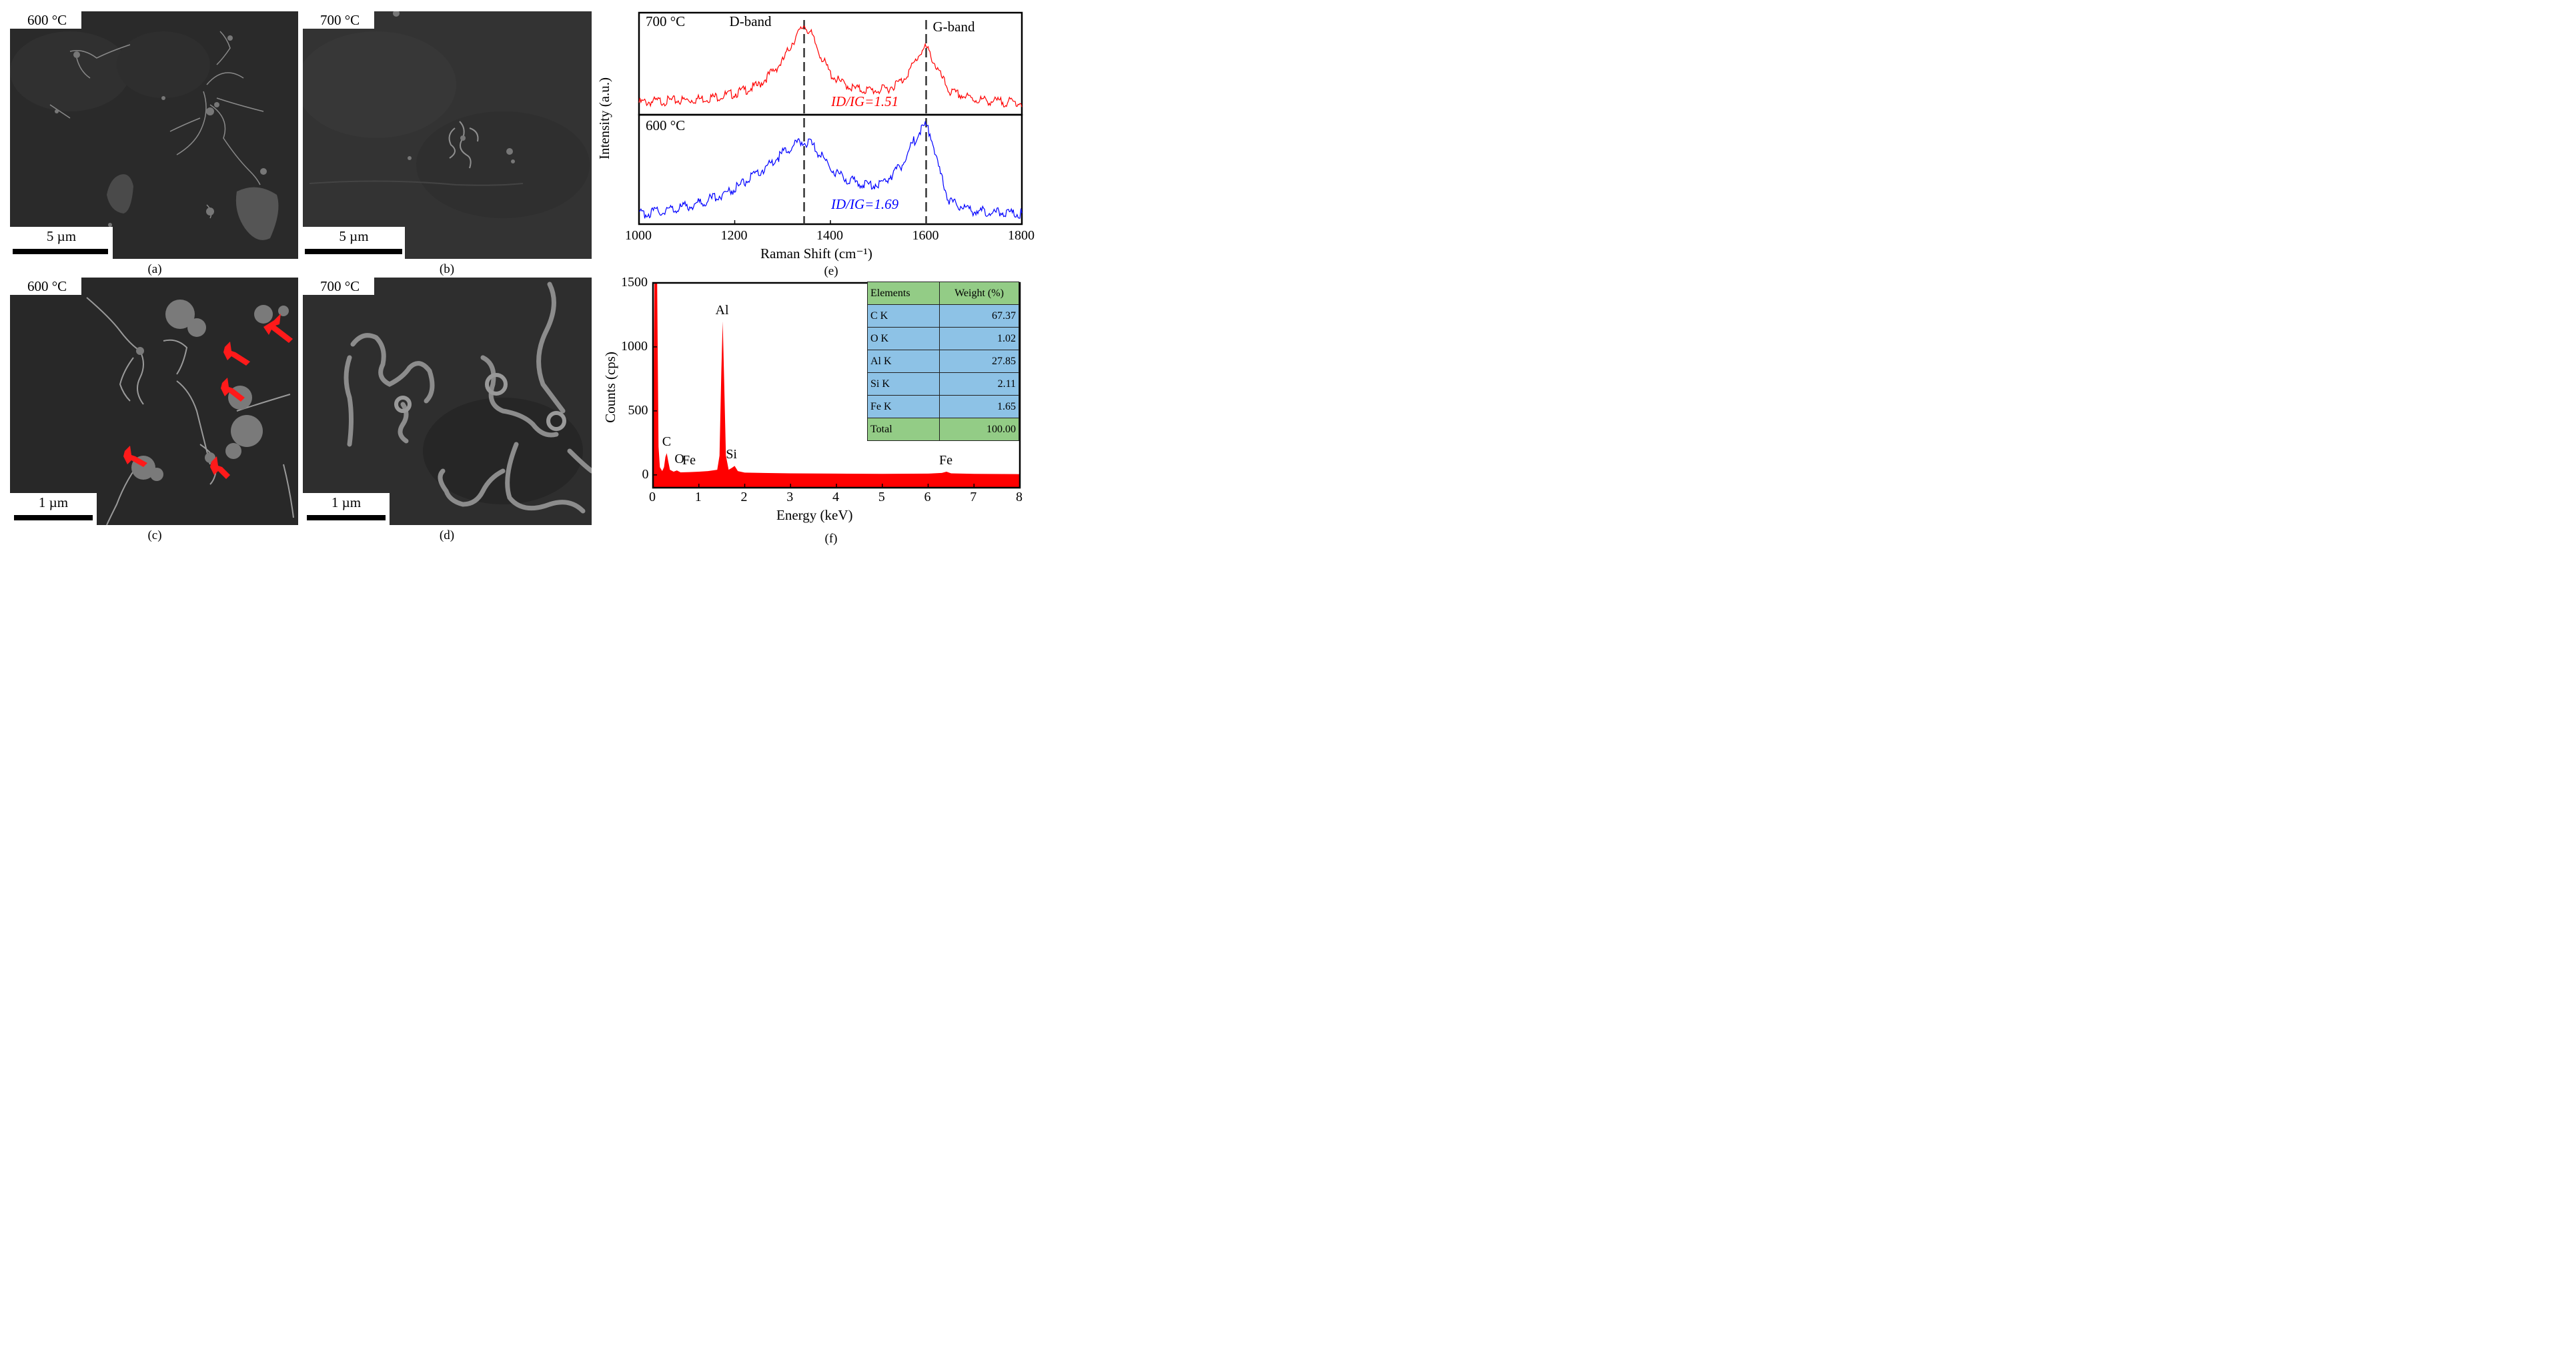 The height and width of the screenshot is (1361, 2576). I want to click on raman-x-axis-label: Raman Shift (cm⁻¹), so click(816, 254).